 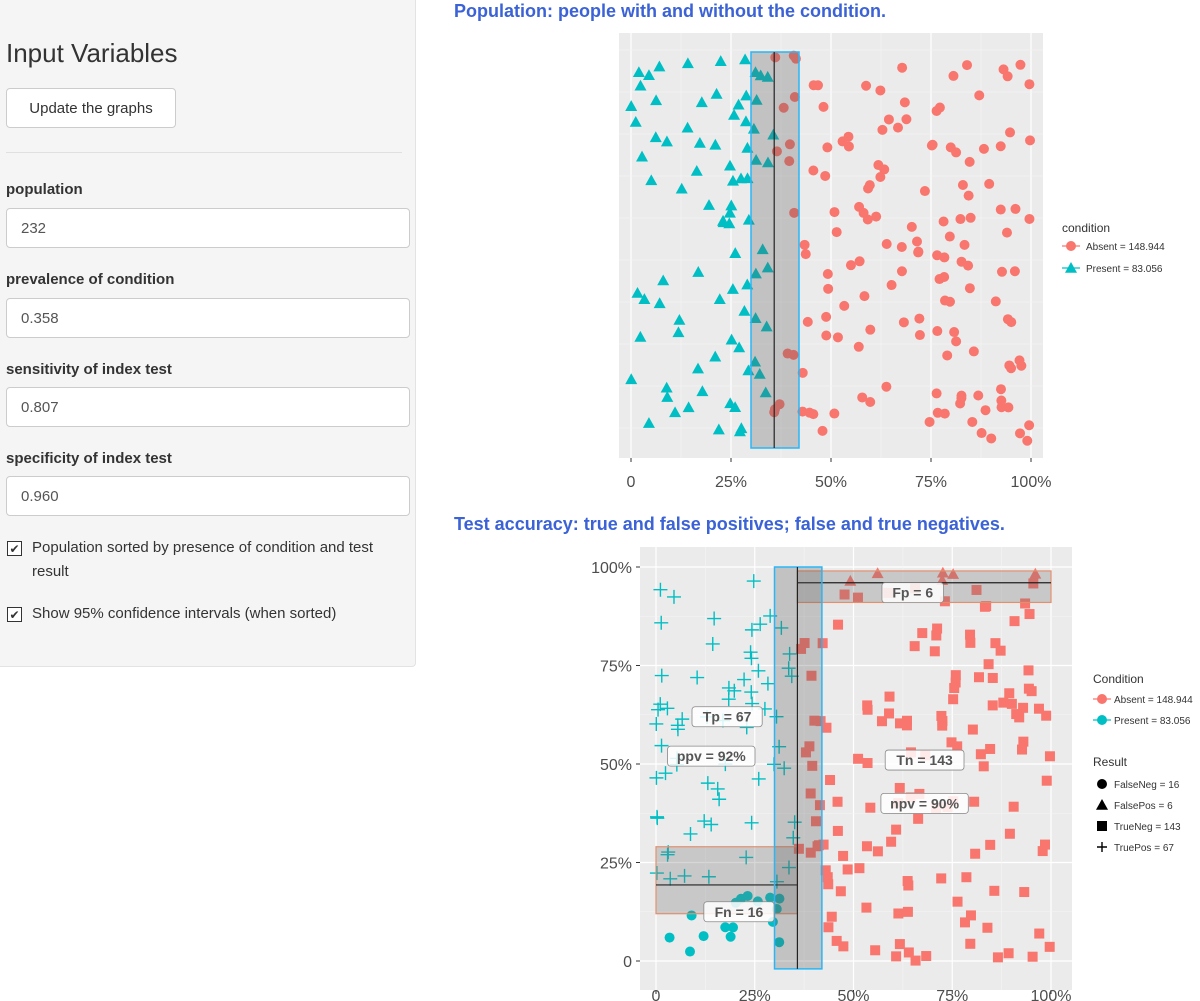 I want to click on y-tick-label: 75%, so click(x=616, y=667).